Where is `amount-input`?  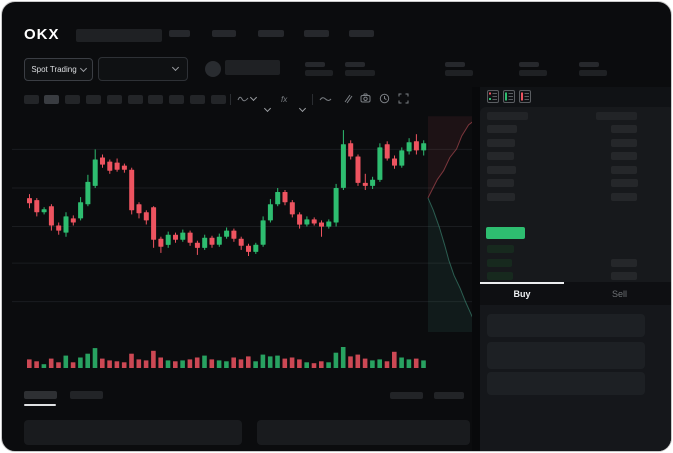 amount-input is located at coordinates (566, 355).